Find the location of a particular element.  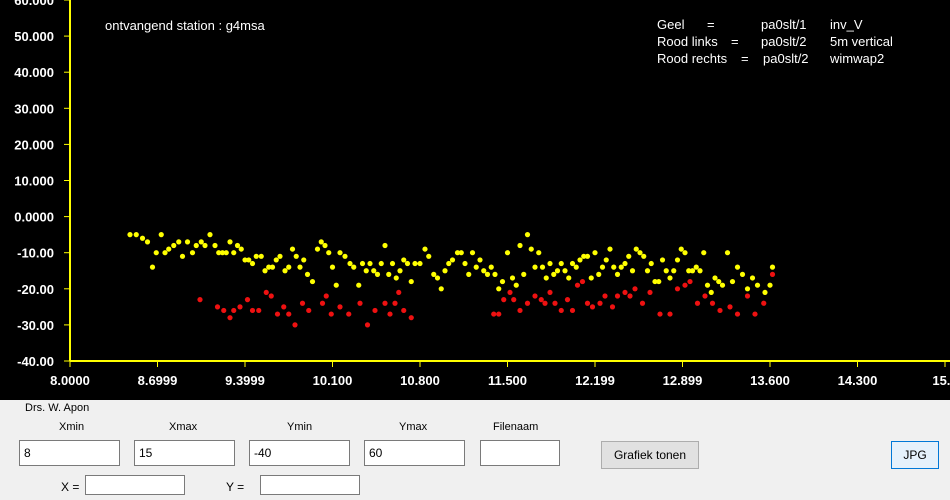

legend-name: Rood links is located at coordinates (687, 41).